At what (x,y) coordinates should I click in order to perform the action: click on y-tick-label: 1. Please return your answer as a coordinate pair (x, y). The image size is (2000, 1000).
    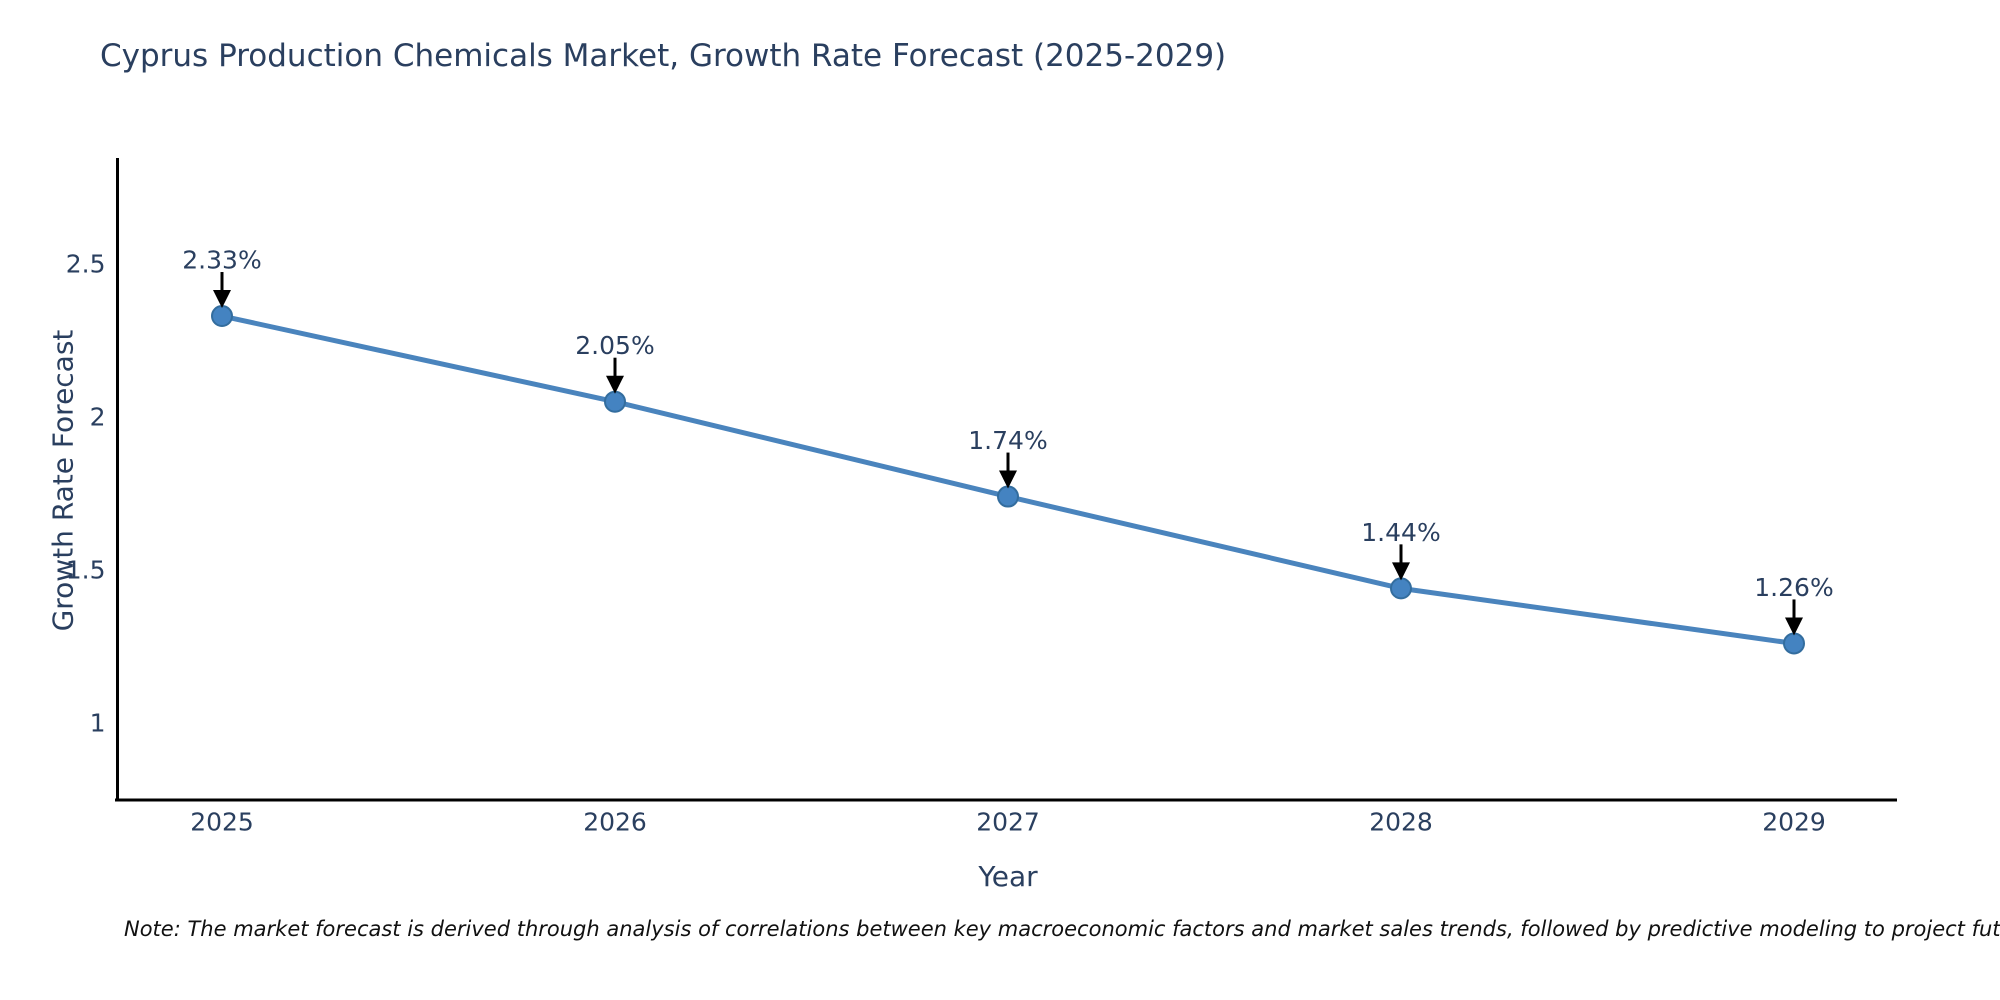
    Looking at the image, I should click on (98, 723).